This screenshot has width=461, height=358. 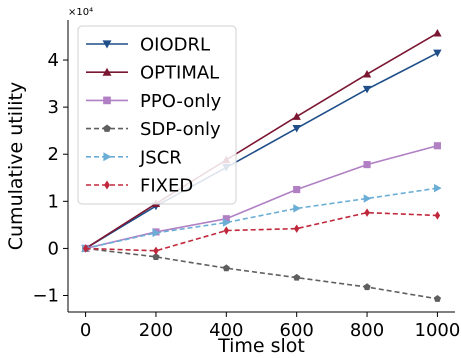 What do you see at coordinates (156, 330) in the screenshot?
I see `x-tick-label: 200` at bounding box center [156, 330].